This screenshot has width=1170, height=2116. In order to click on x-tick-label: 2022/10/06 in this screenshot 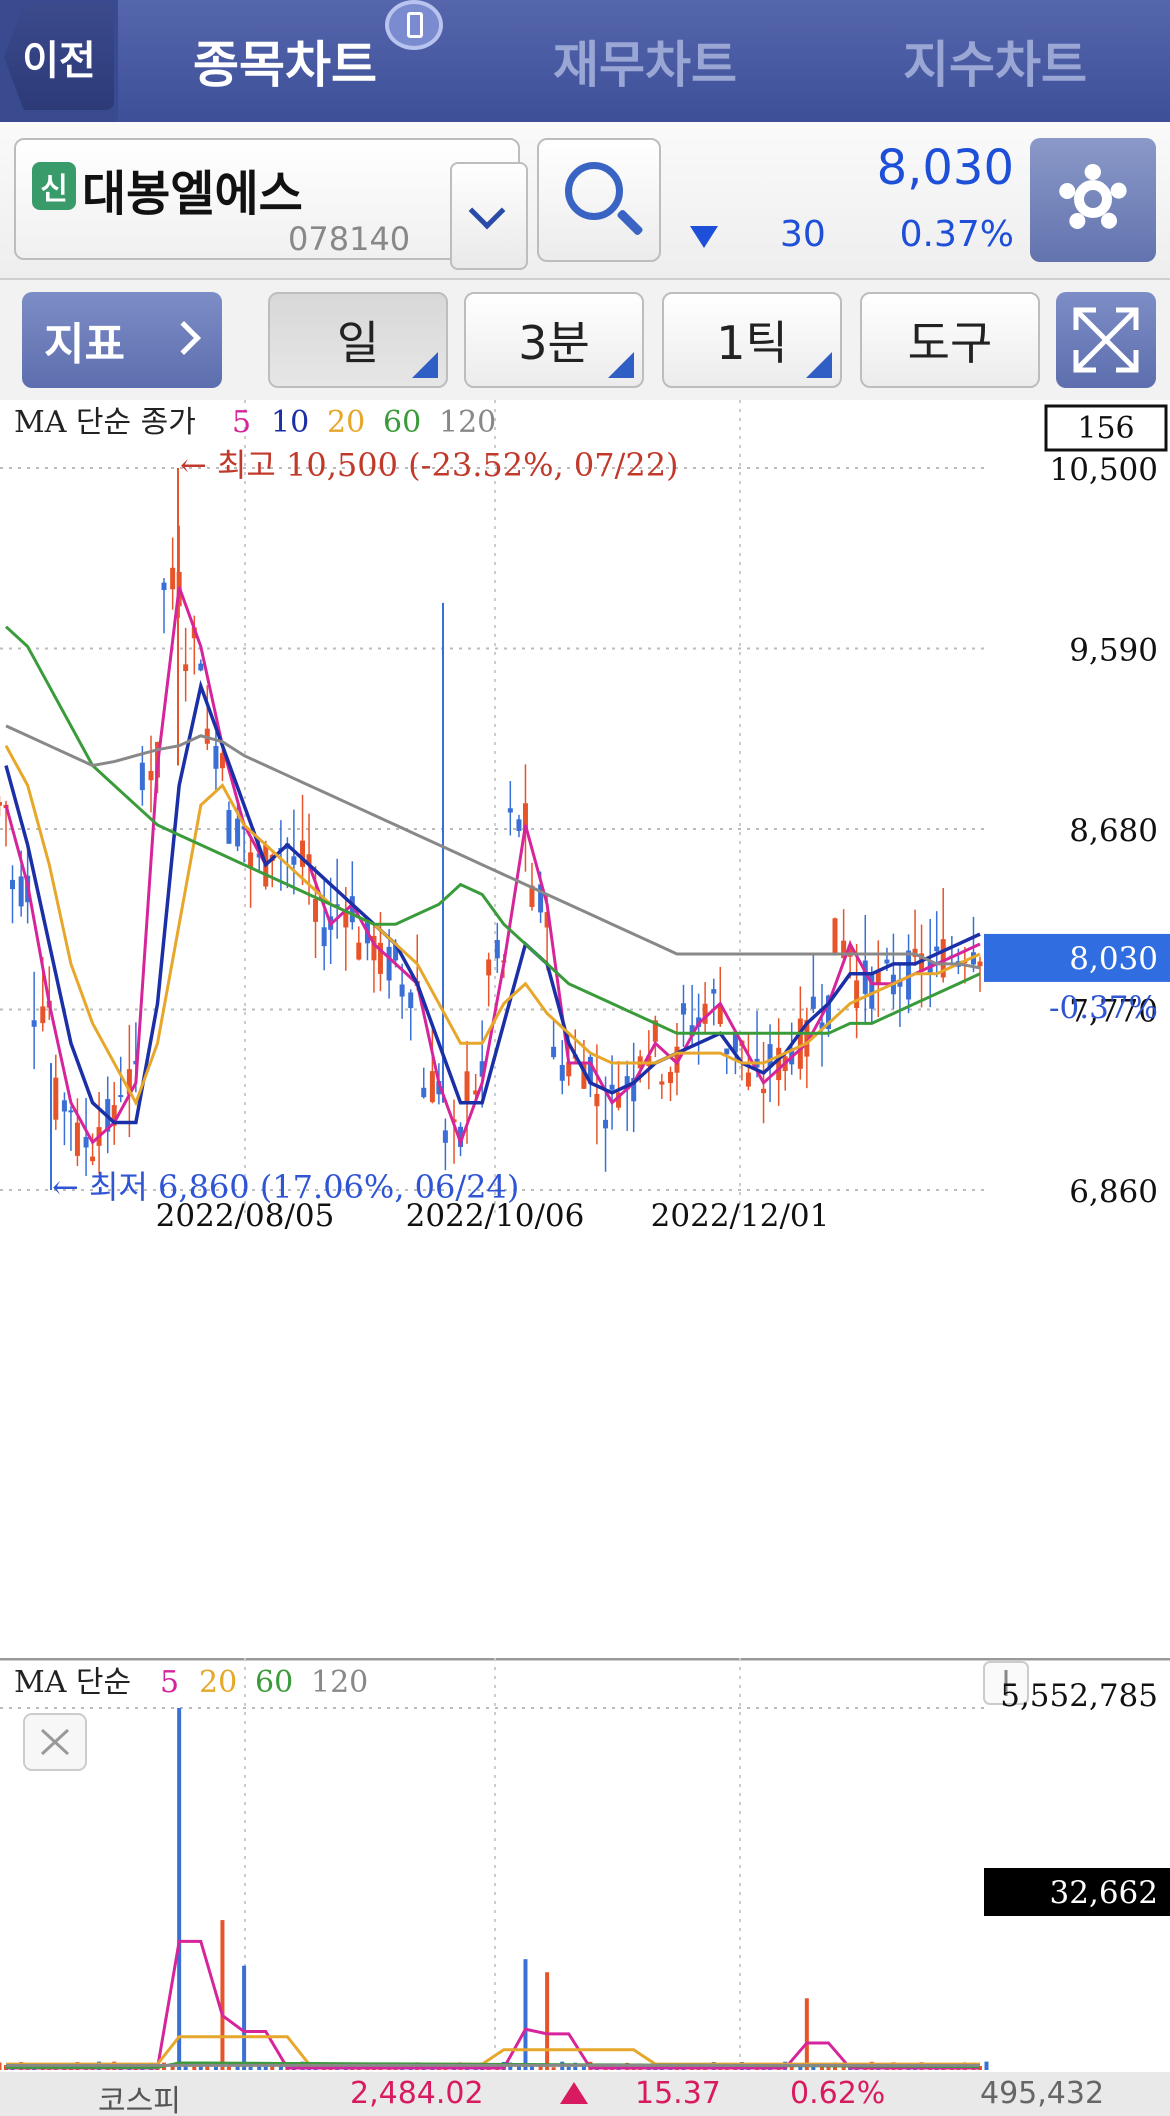, I will do `click(495, 1216)`.